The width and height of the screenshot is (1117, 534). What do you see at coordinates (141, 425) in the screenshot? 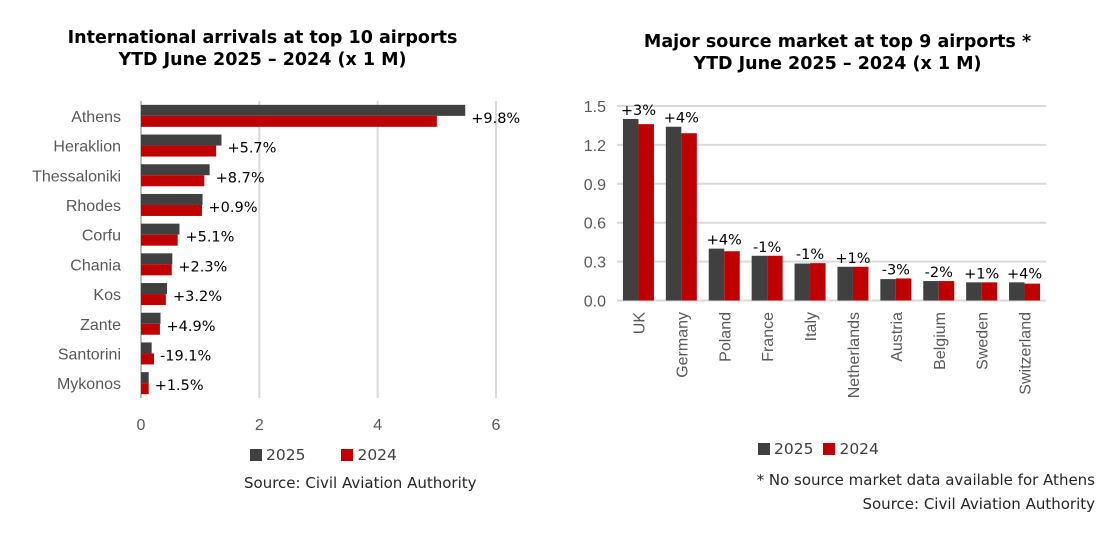
I see `x-tick-label: 0` at bounding box center [141, 425].